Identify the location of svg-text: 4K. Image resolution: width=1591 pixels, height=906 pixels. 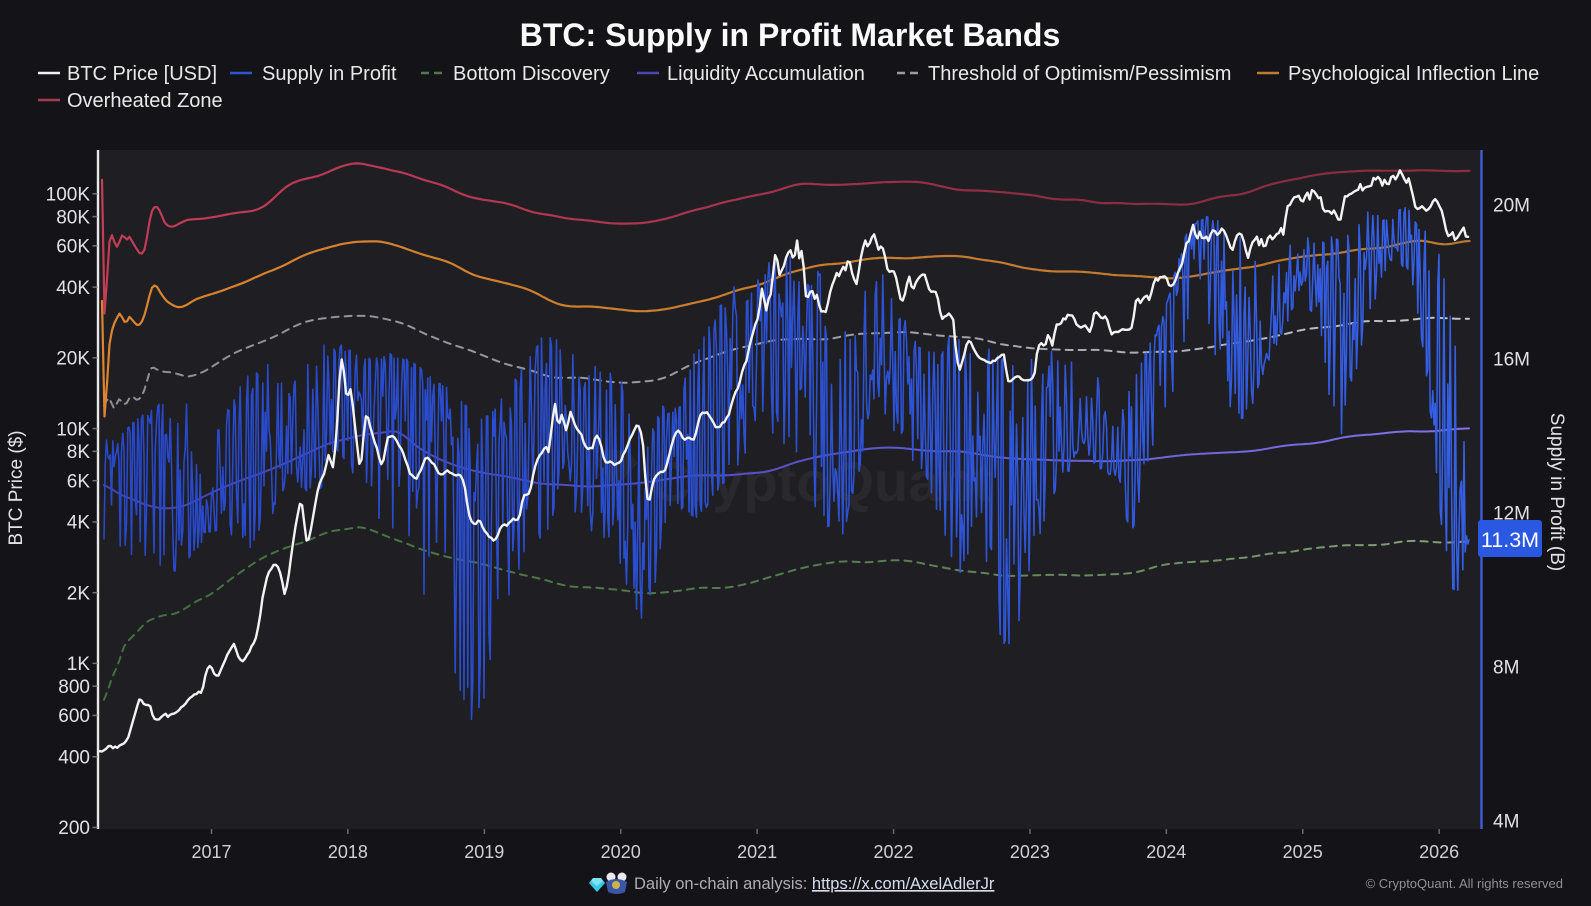
(79, 523).